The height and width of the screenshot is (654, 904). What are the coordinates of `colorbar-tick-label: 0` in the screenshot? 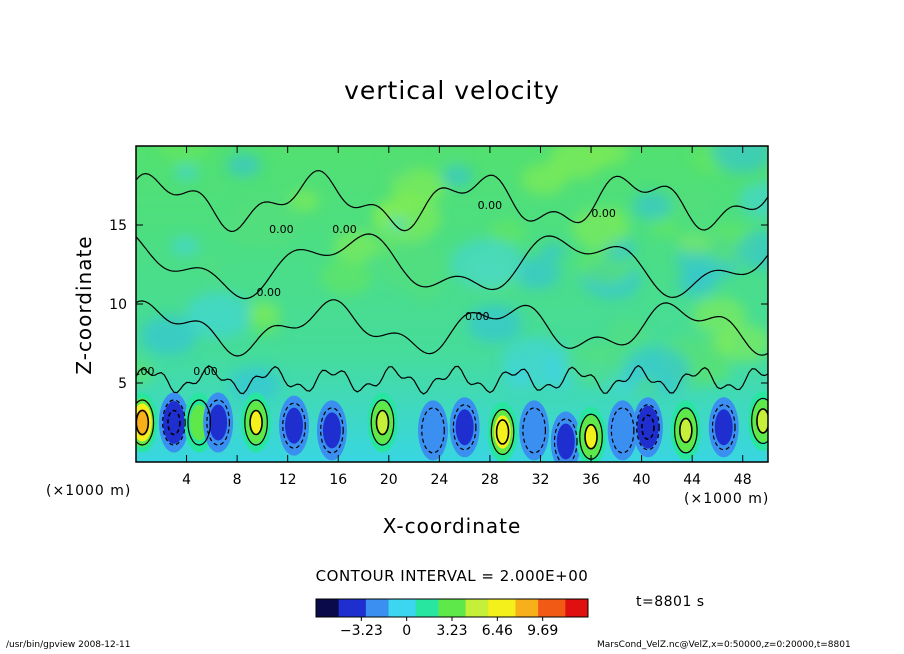 It's located at (406, 631).